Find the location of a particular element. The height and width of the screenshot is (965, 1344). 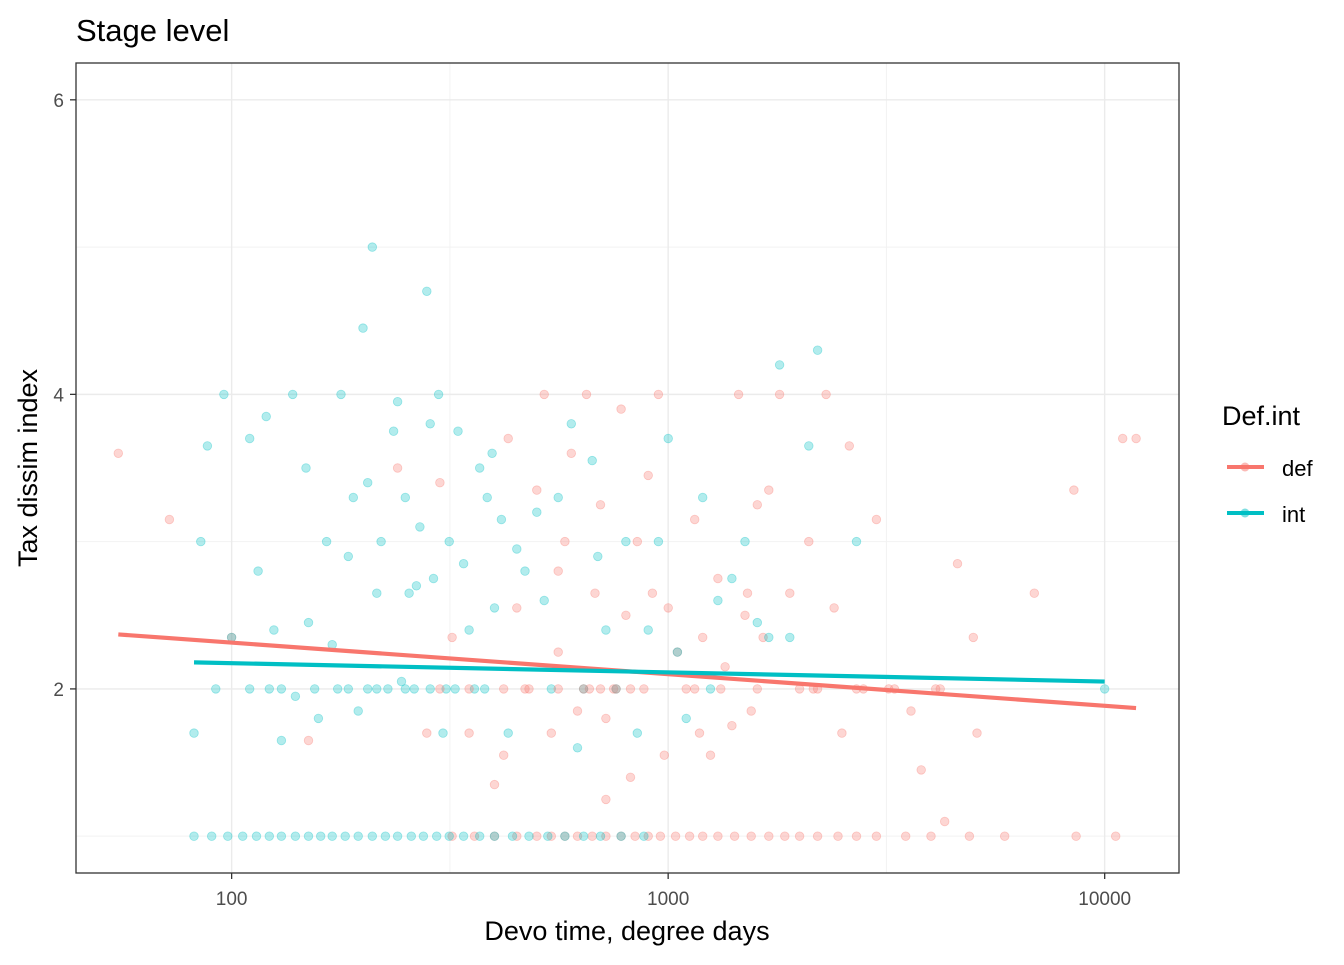

legend-item-int: int is located at coordinates (1266, 514).